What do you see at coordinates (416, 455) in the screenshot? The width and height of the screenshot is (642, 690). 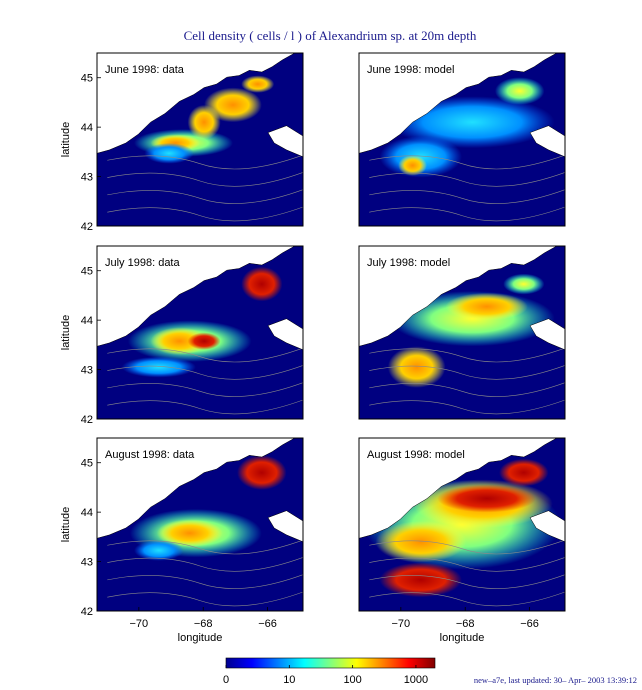 I see `panel-title: August 1998: model` at bounding box center [416, 455].